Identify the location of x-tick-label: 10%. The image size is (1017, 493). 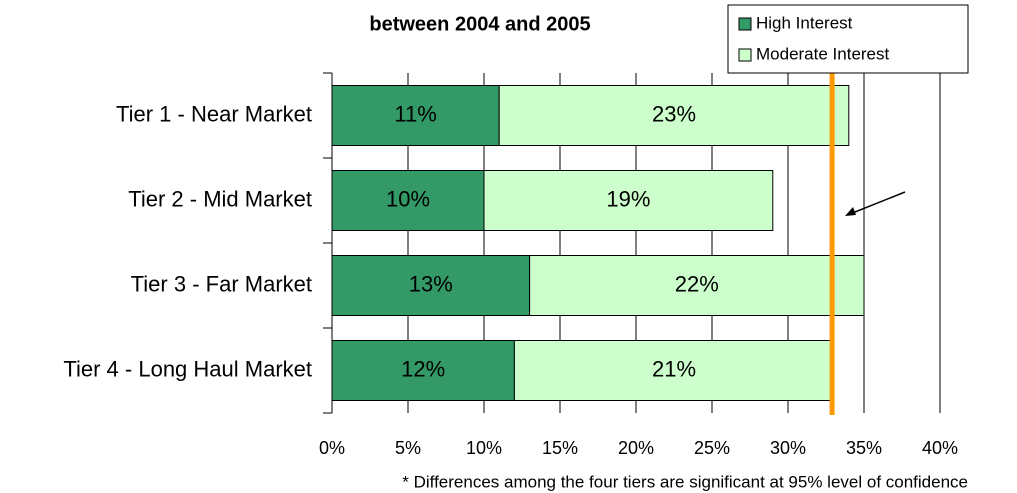
(484, 448).